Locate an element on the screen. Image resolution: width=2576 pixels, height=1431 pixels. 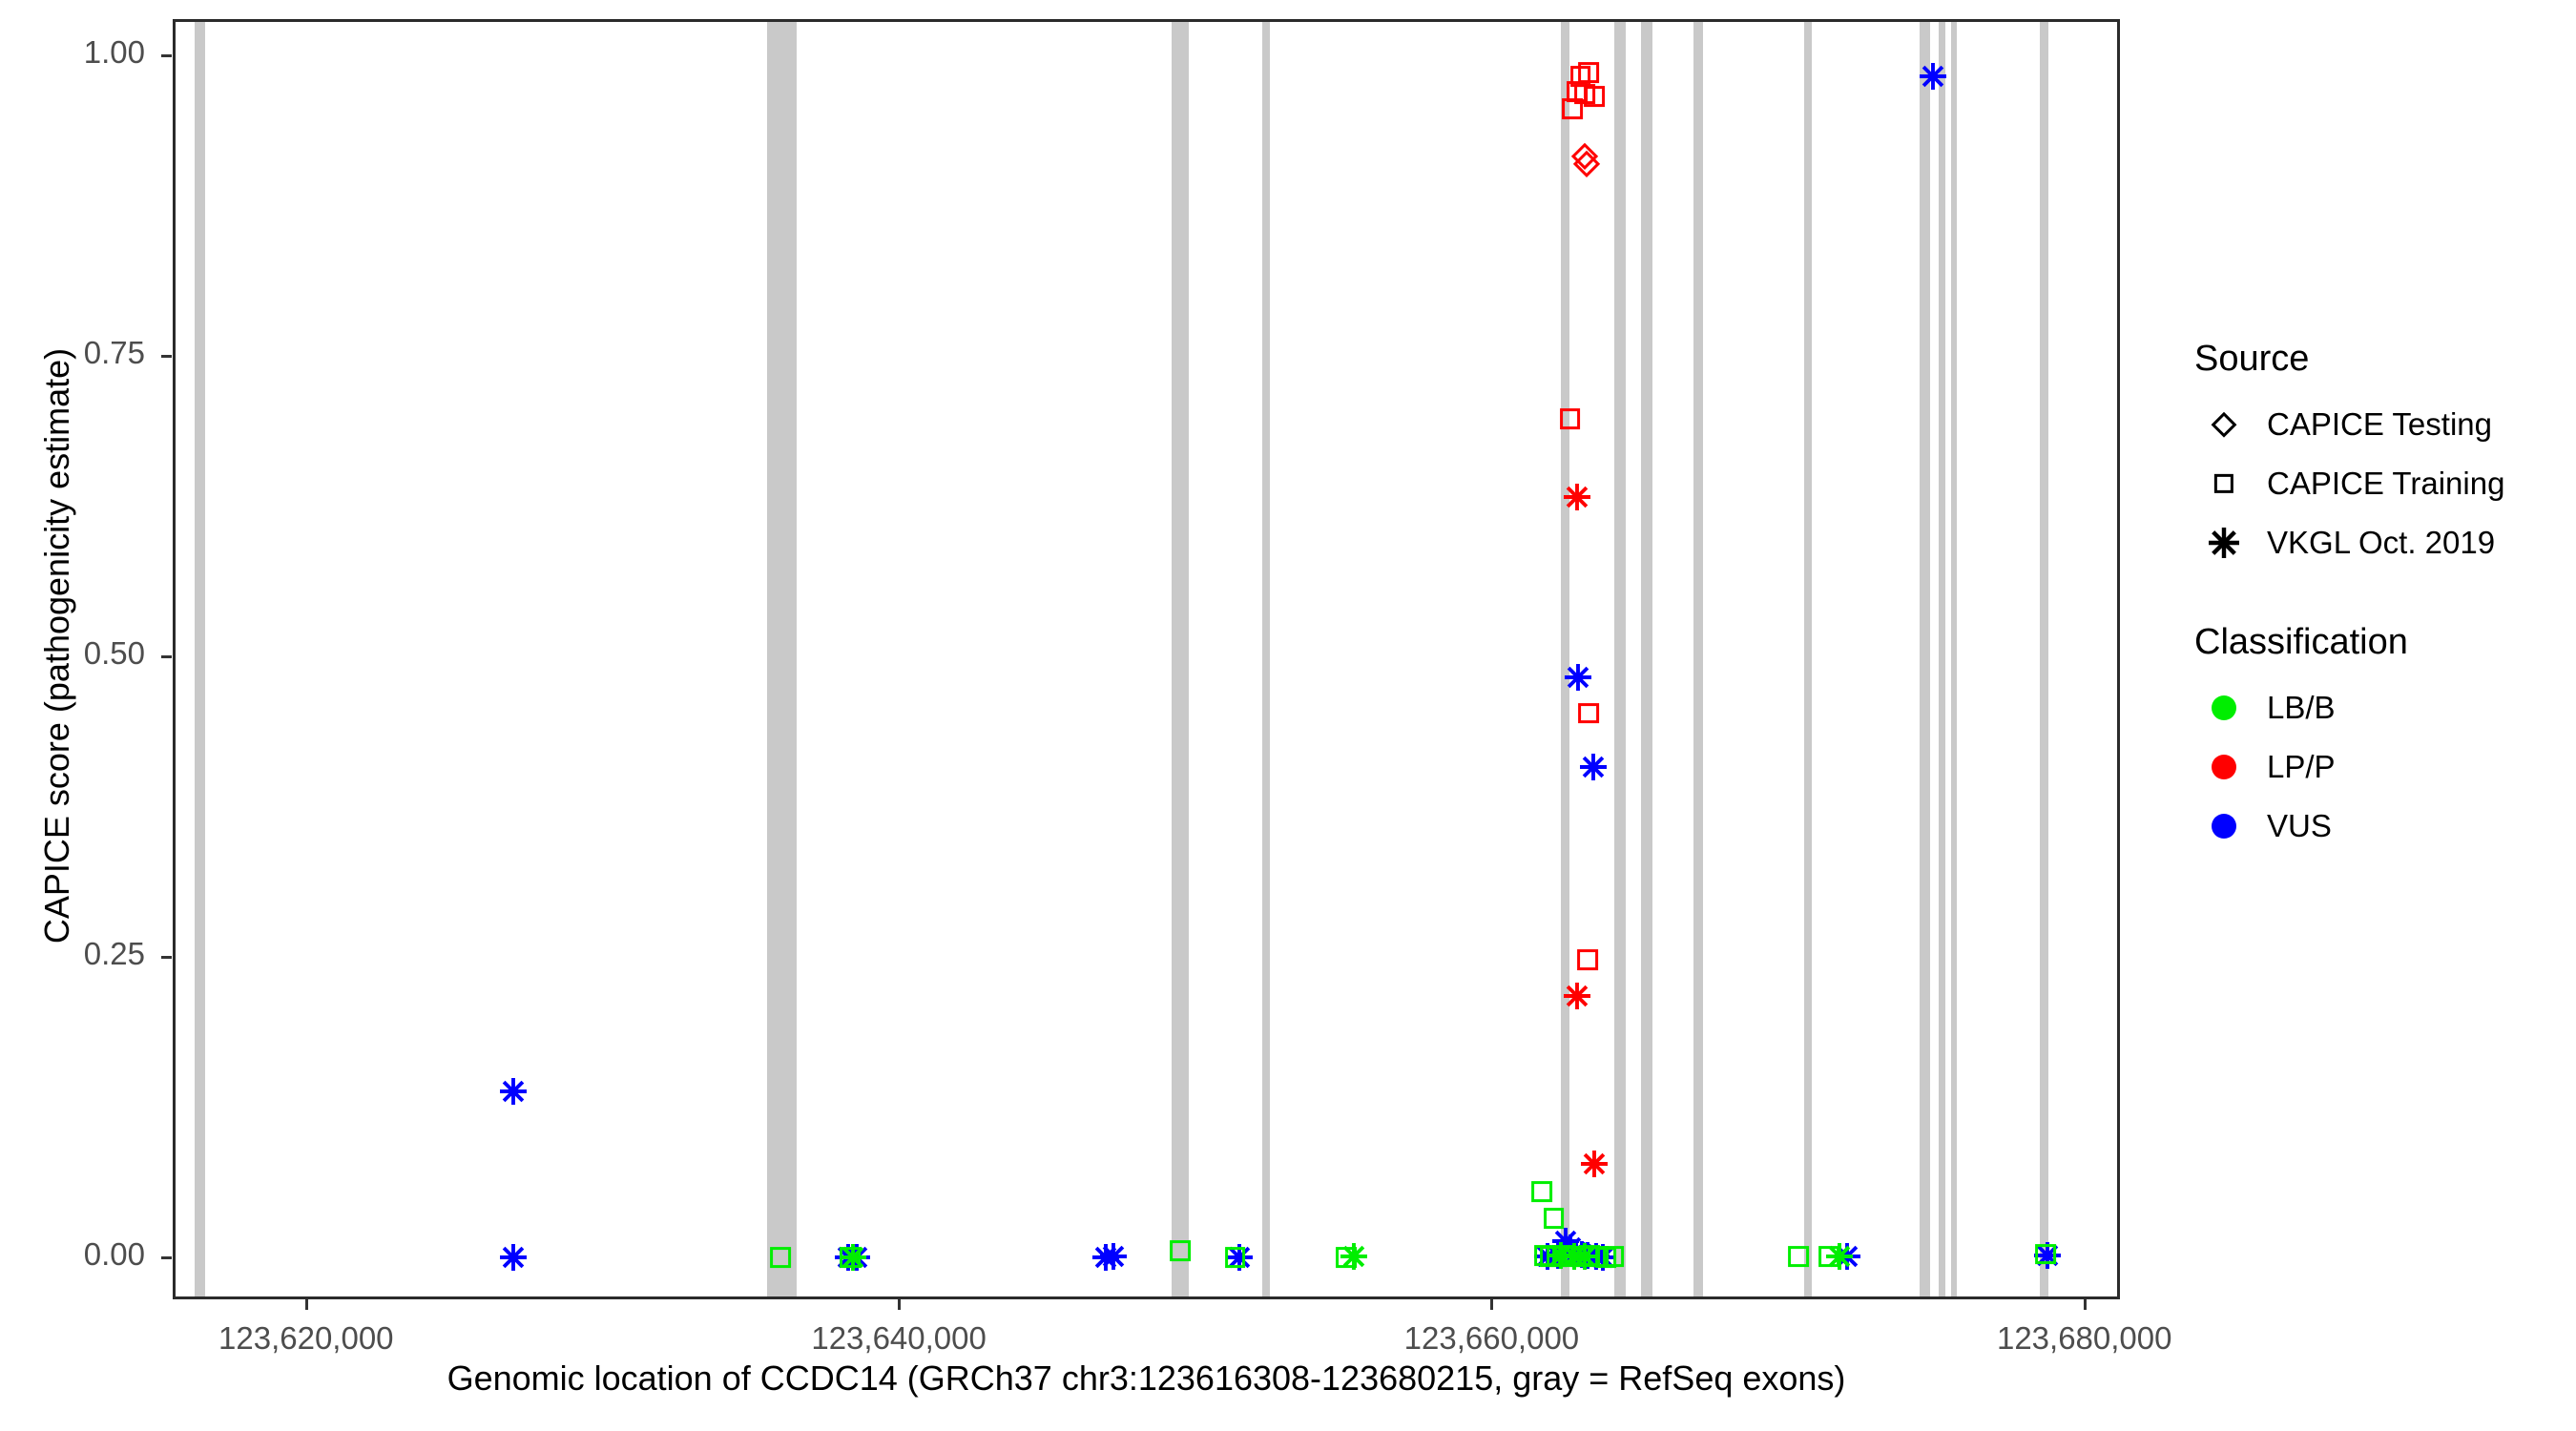
legend-label: CAPICE Training is located at coordinates (2386, 484).